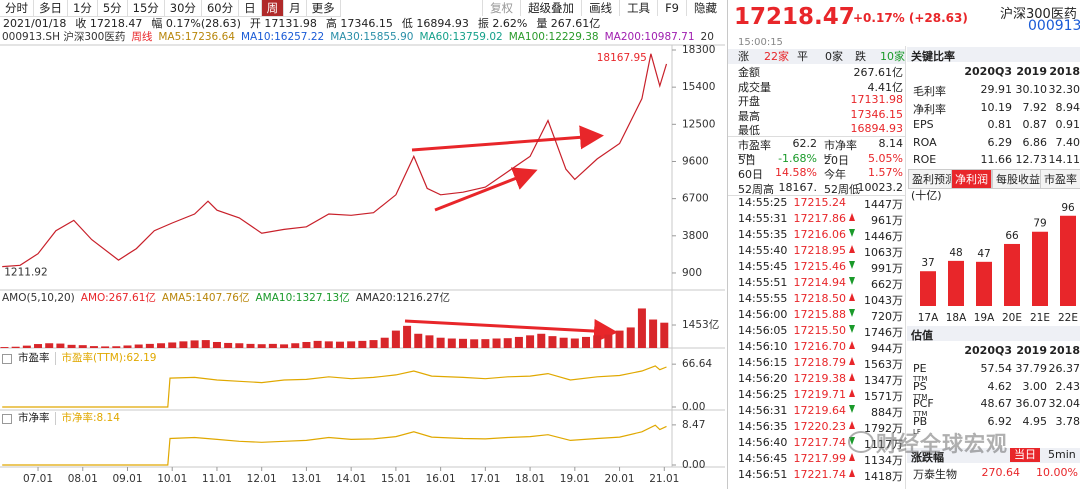 This screenshot has width=1080, height=489. What do you see at coordinates (749, 101) in the screenshot?
I see `quote-label: 开盘` at bounding box center [749, 101].